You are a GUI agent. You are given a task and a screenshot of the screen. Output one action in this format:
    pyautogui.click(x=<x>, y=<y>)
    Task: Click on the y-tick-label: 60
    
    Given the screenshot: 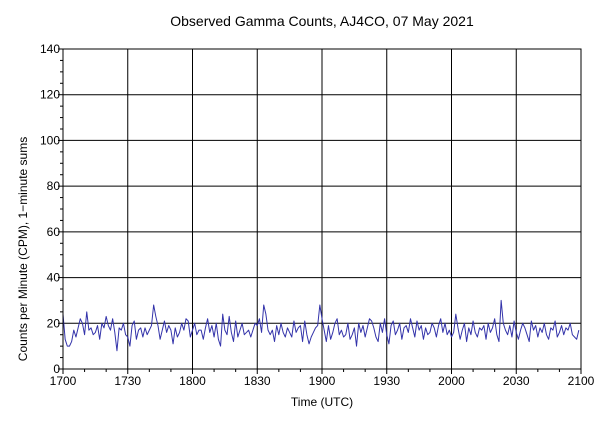 What is the action you would take?
    pyautogui.click(x=54, y=232)
    